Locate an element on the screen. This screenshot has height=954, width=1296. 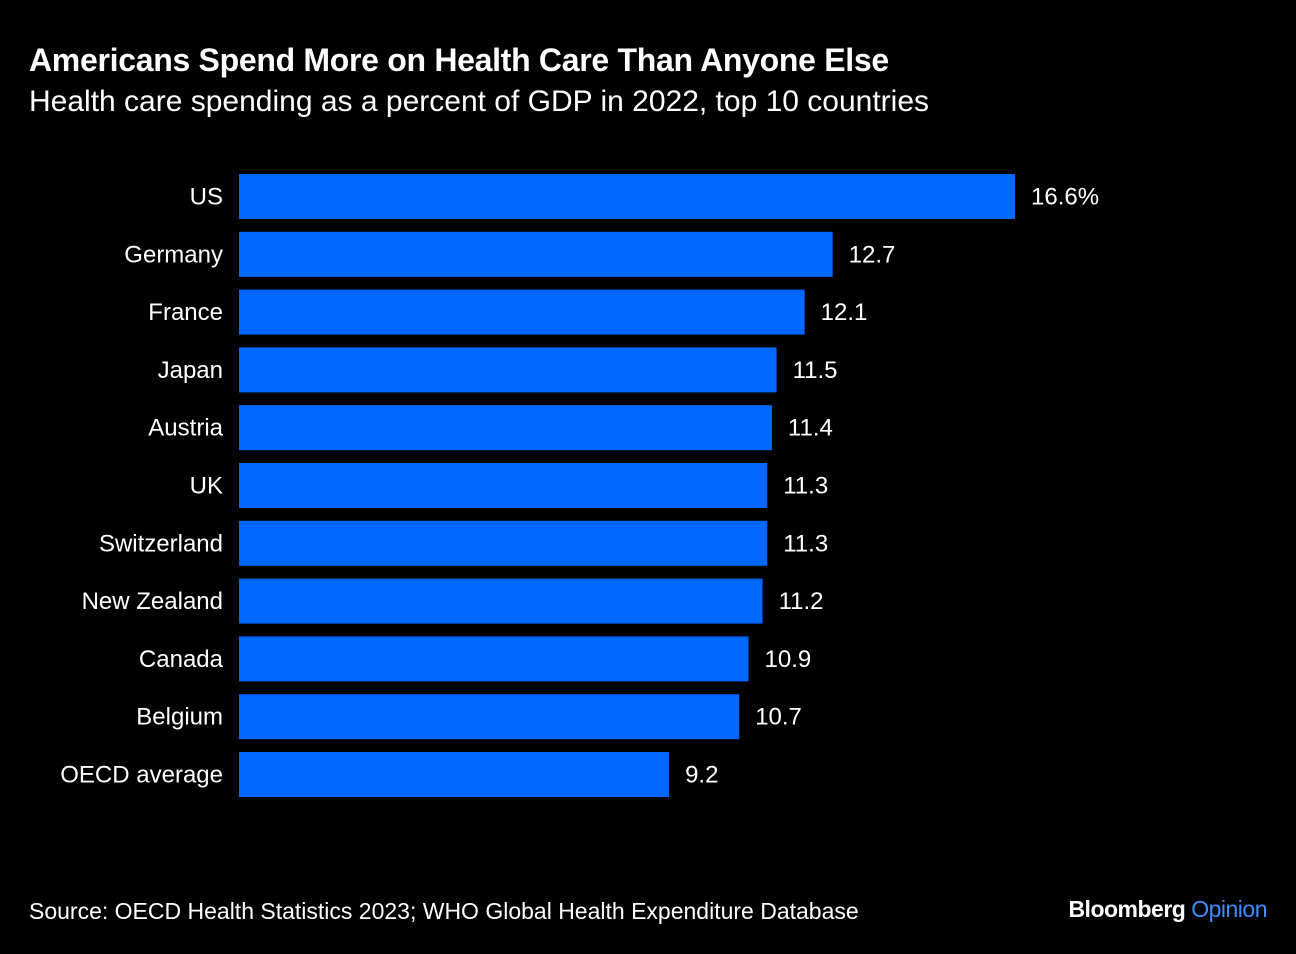
category-label: UK is located at coordinates (206, 486).